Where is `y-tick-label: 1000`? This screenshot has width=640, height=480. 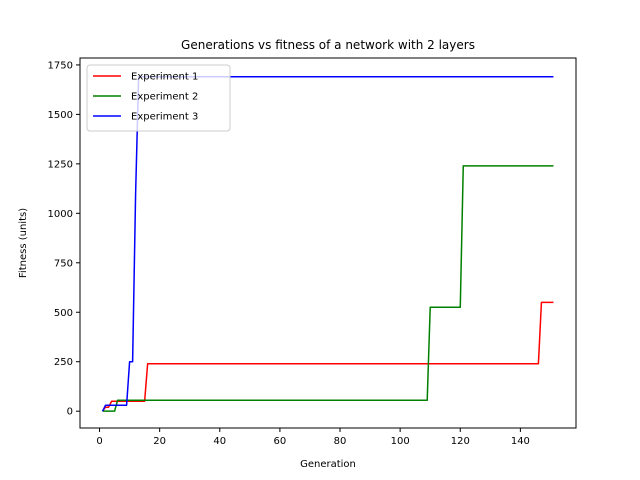 y-tick-label: 1000 is located at coordinates (60, 214).